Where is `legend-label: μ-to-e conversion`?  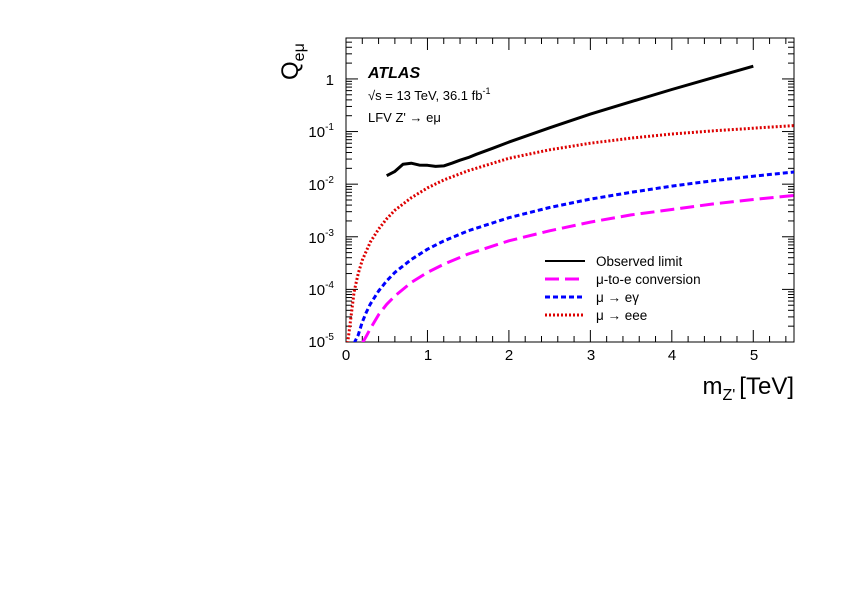 legend-label: μ-to-e conversion is located at coordinates (648, 279).